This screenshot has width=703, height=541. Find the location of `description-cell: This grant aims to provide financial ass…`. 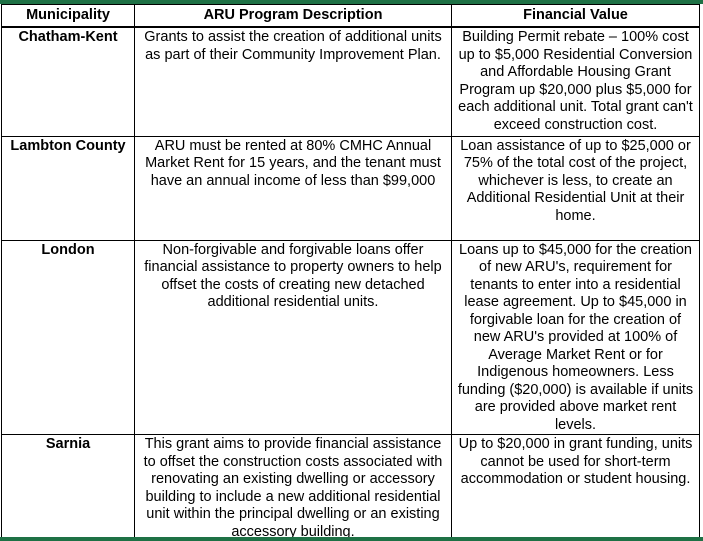

description-cell: This grant aims to provide financial ass… is located at coordinates (293, 487).